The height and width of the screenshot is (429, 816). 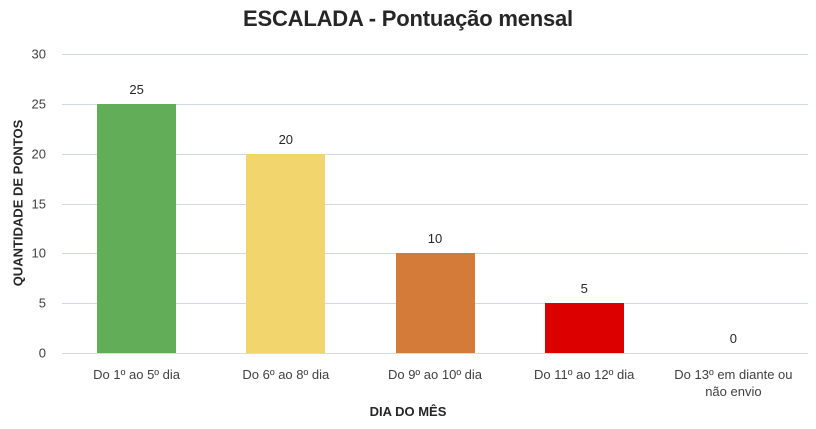 What do you see at coordinates (38, 54) in the screenshot?
I see `y-tick-label: 30` at bounding box center [38, 54].